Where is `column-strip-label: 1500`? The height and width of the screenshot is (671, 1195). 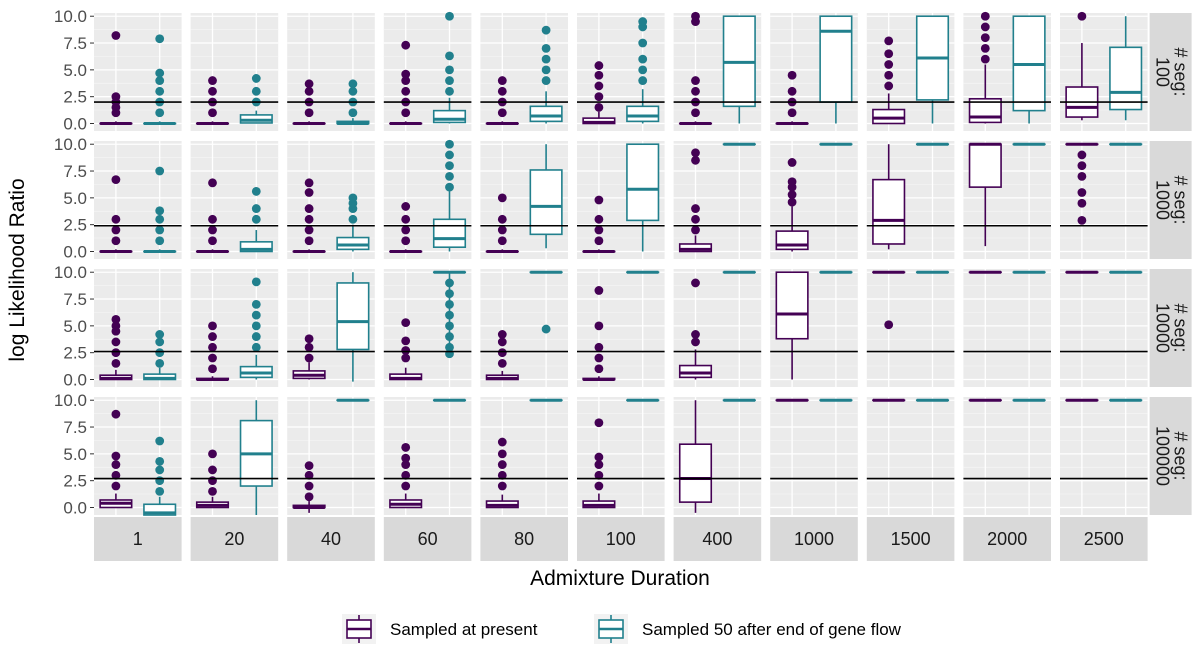
column-strip-label: 1500 is located at coordinates (911, 539).